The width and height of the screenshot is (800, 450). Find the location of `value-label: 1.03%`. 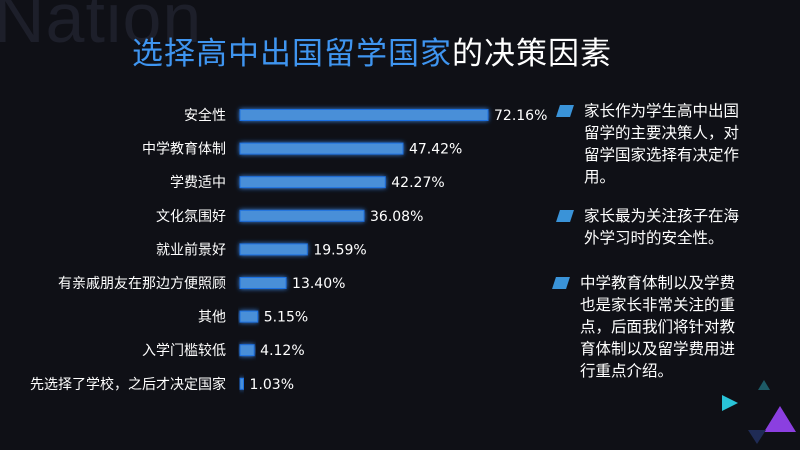

value-label: 1.03% is located at coordinates (272, 385).